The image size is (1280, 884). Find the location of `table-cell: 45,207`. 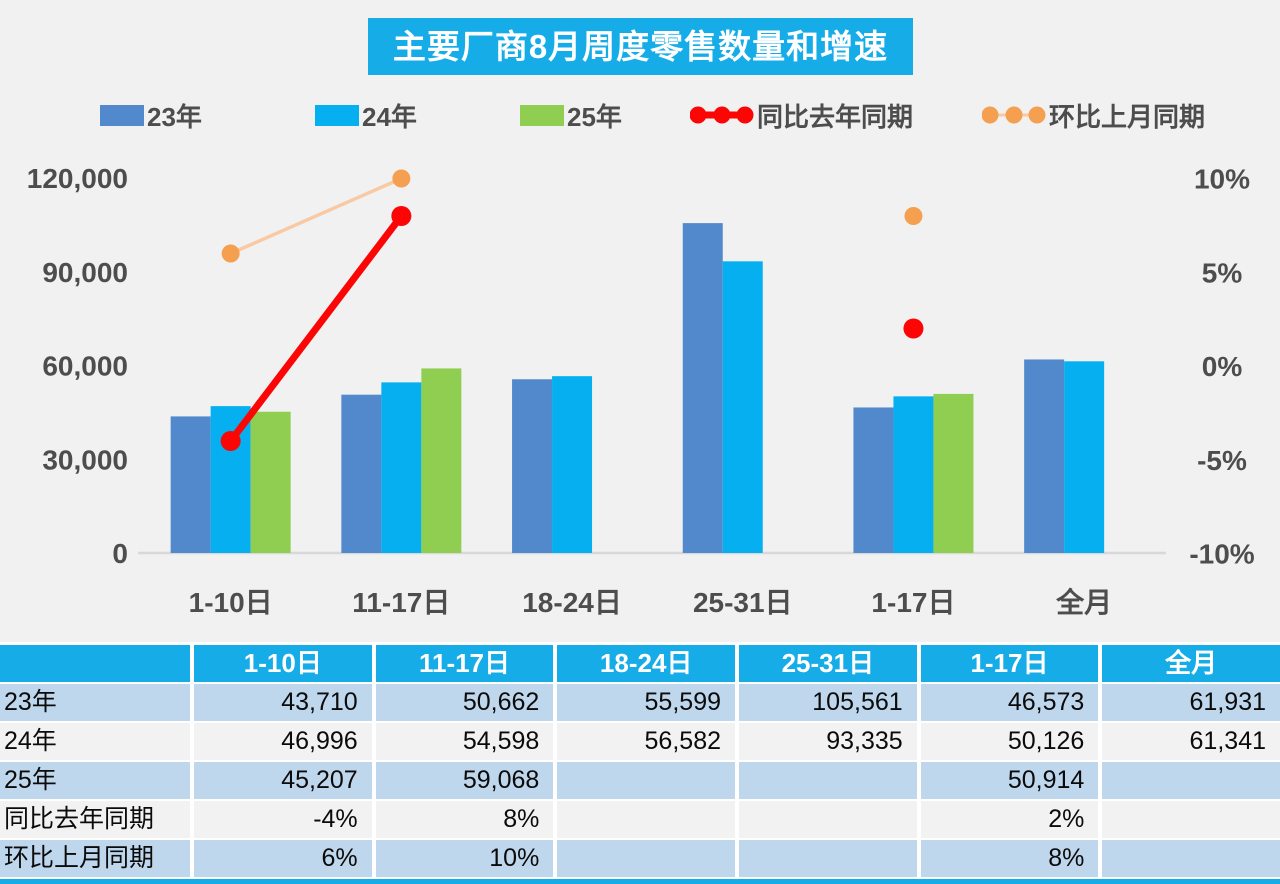

table-cell: 45,207 is located at coordinates (283, 780).